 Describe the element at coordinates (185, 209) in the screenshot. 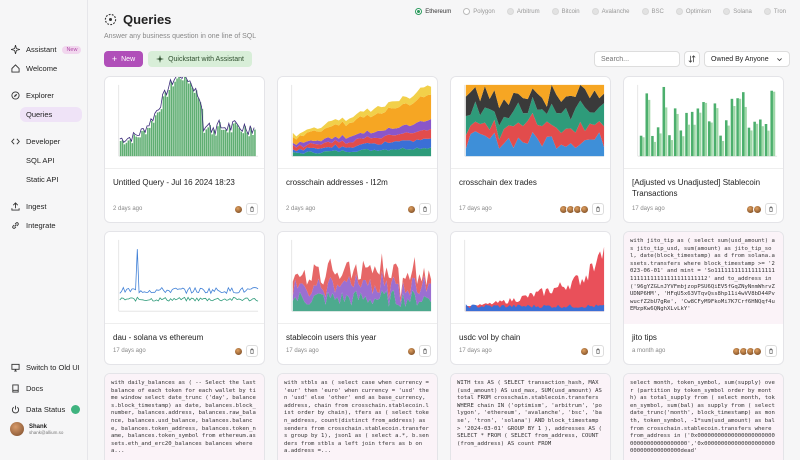

I see `card-footer: 2 days ago` at that location.